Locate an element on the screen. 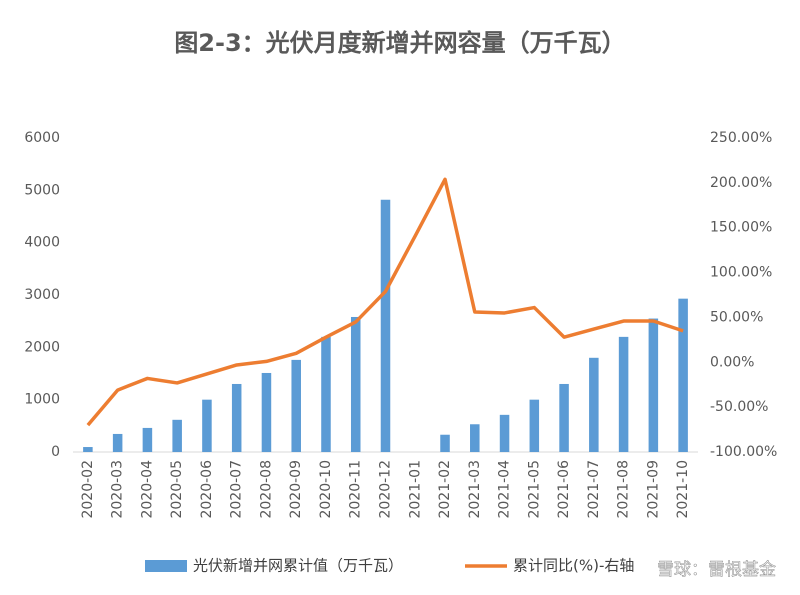 The image size is (800, 595). y-tick-label: 5000 is located at coordinates (42, 190).